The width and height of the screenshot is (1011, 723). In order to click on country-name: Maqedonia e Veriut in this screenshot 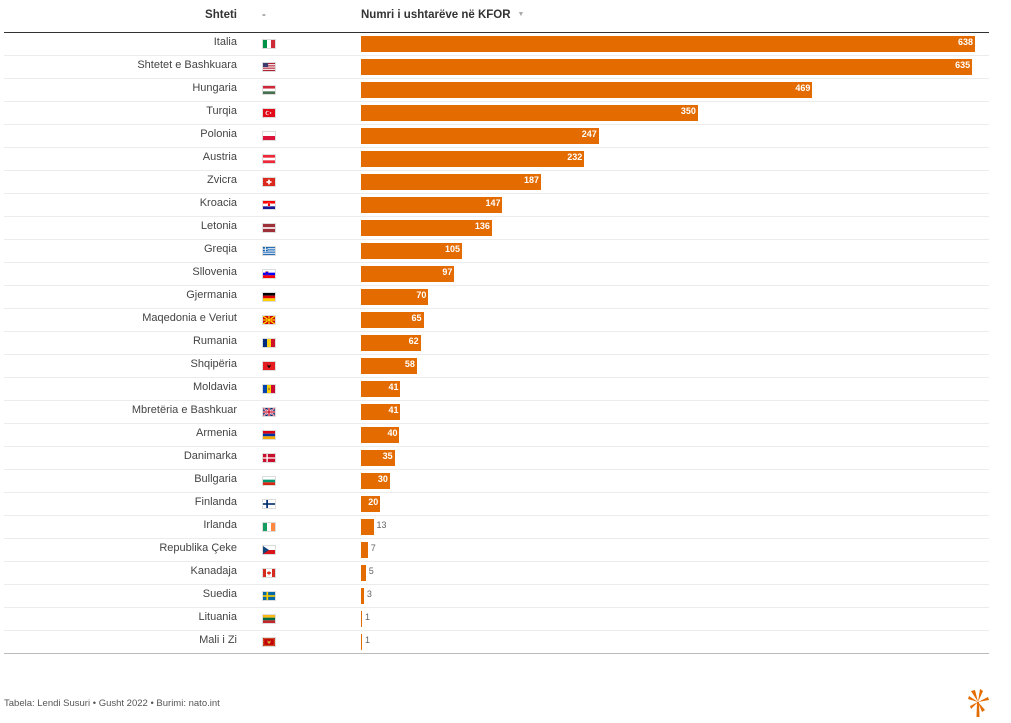, I will do `click(189, 318)`.